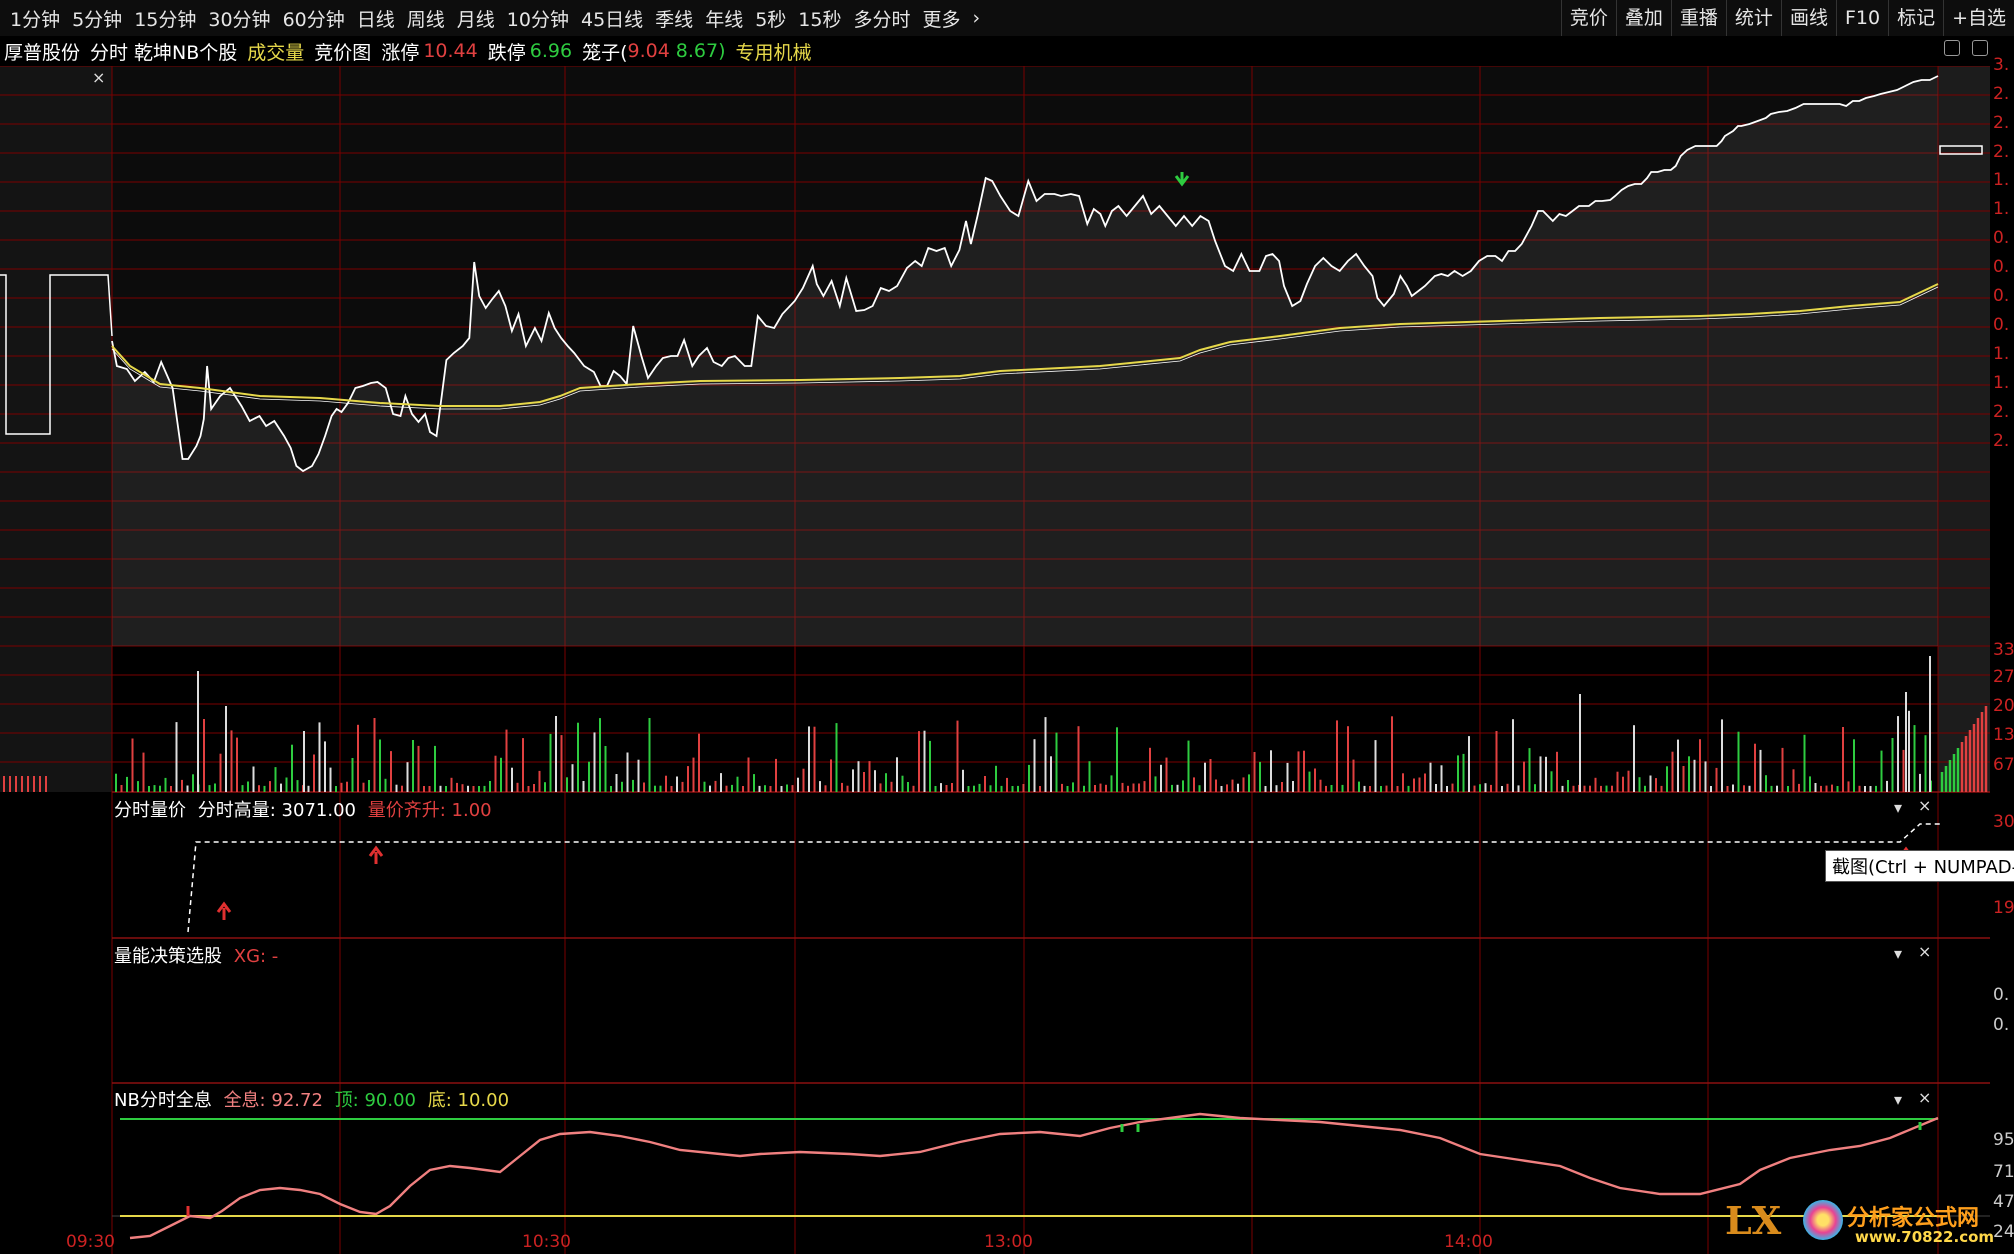 This screenshot has width=2014, height=1254. I want to click on end-marker, so click(1961, 150).